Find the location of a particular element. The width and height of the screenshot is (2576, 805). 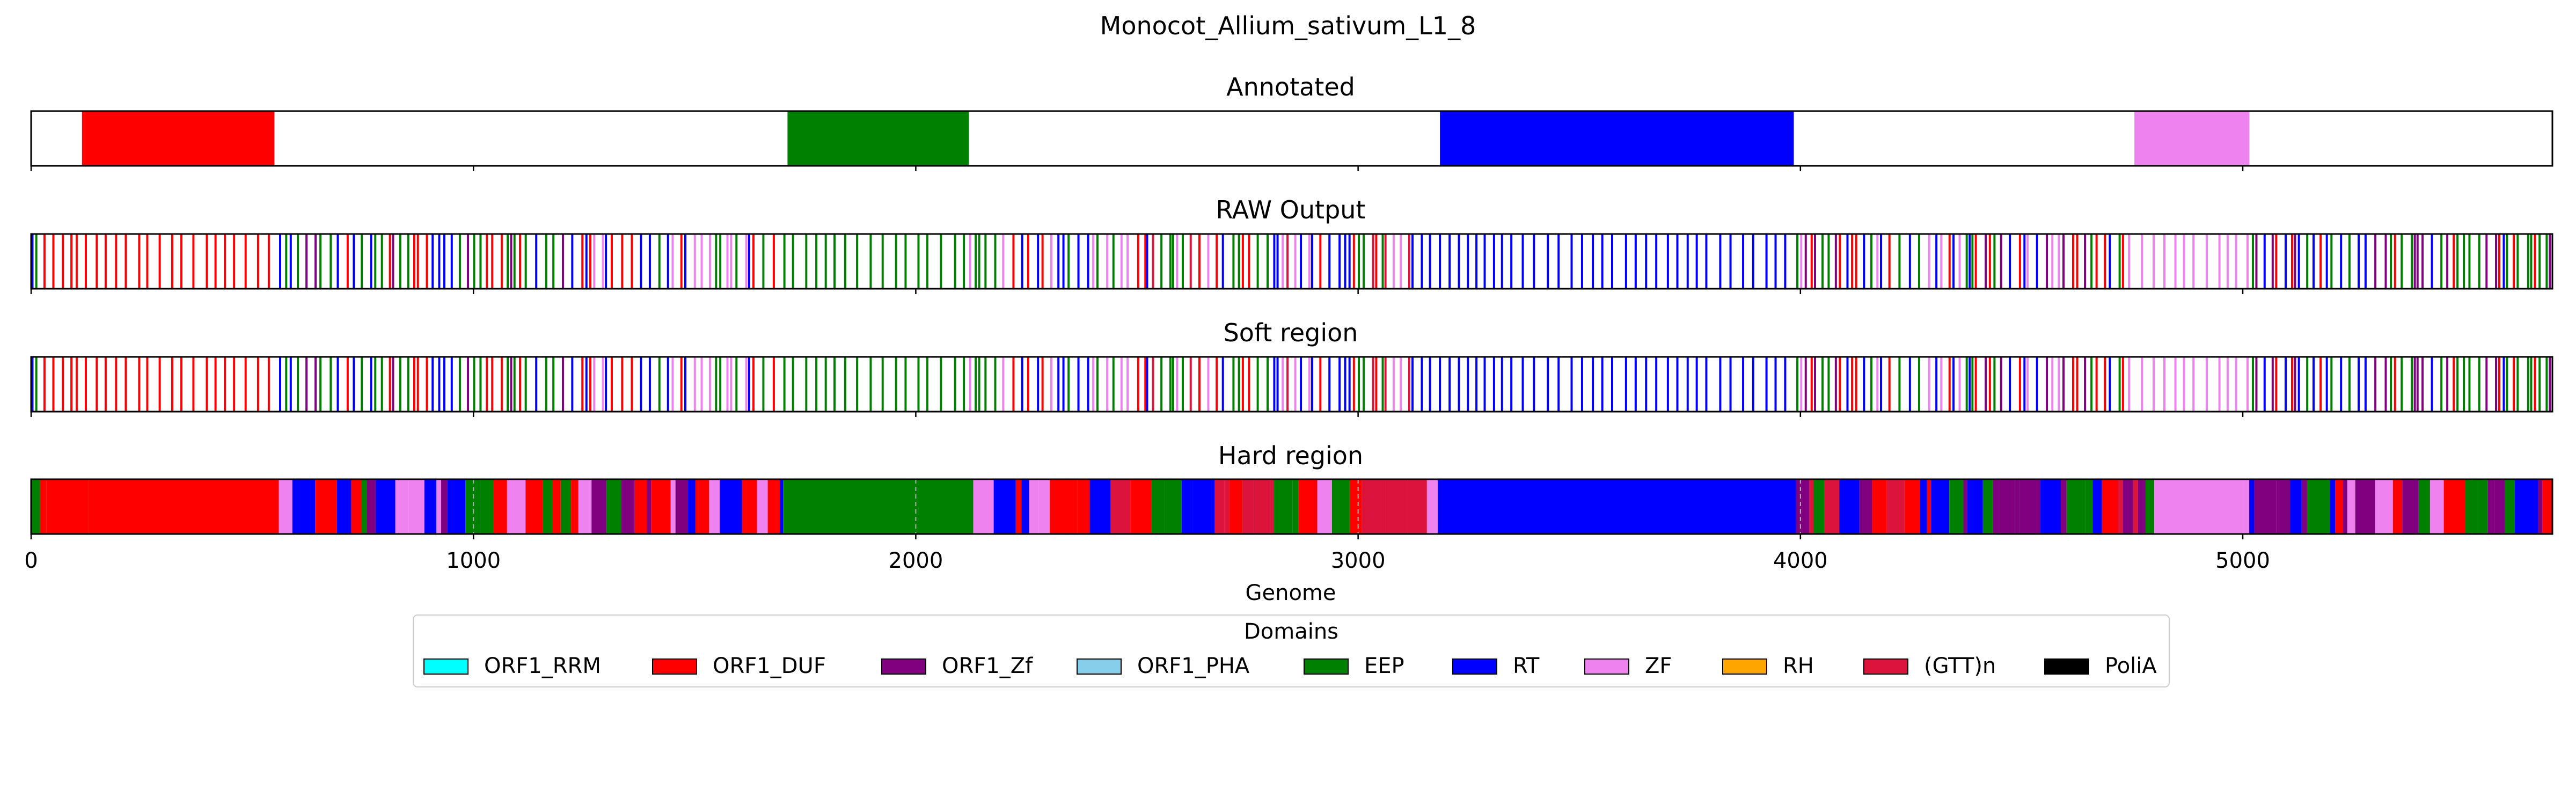

x-tick-label: 2000 is located at coordinates (916, 560).